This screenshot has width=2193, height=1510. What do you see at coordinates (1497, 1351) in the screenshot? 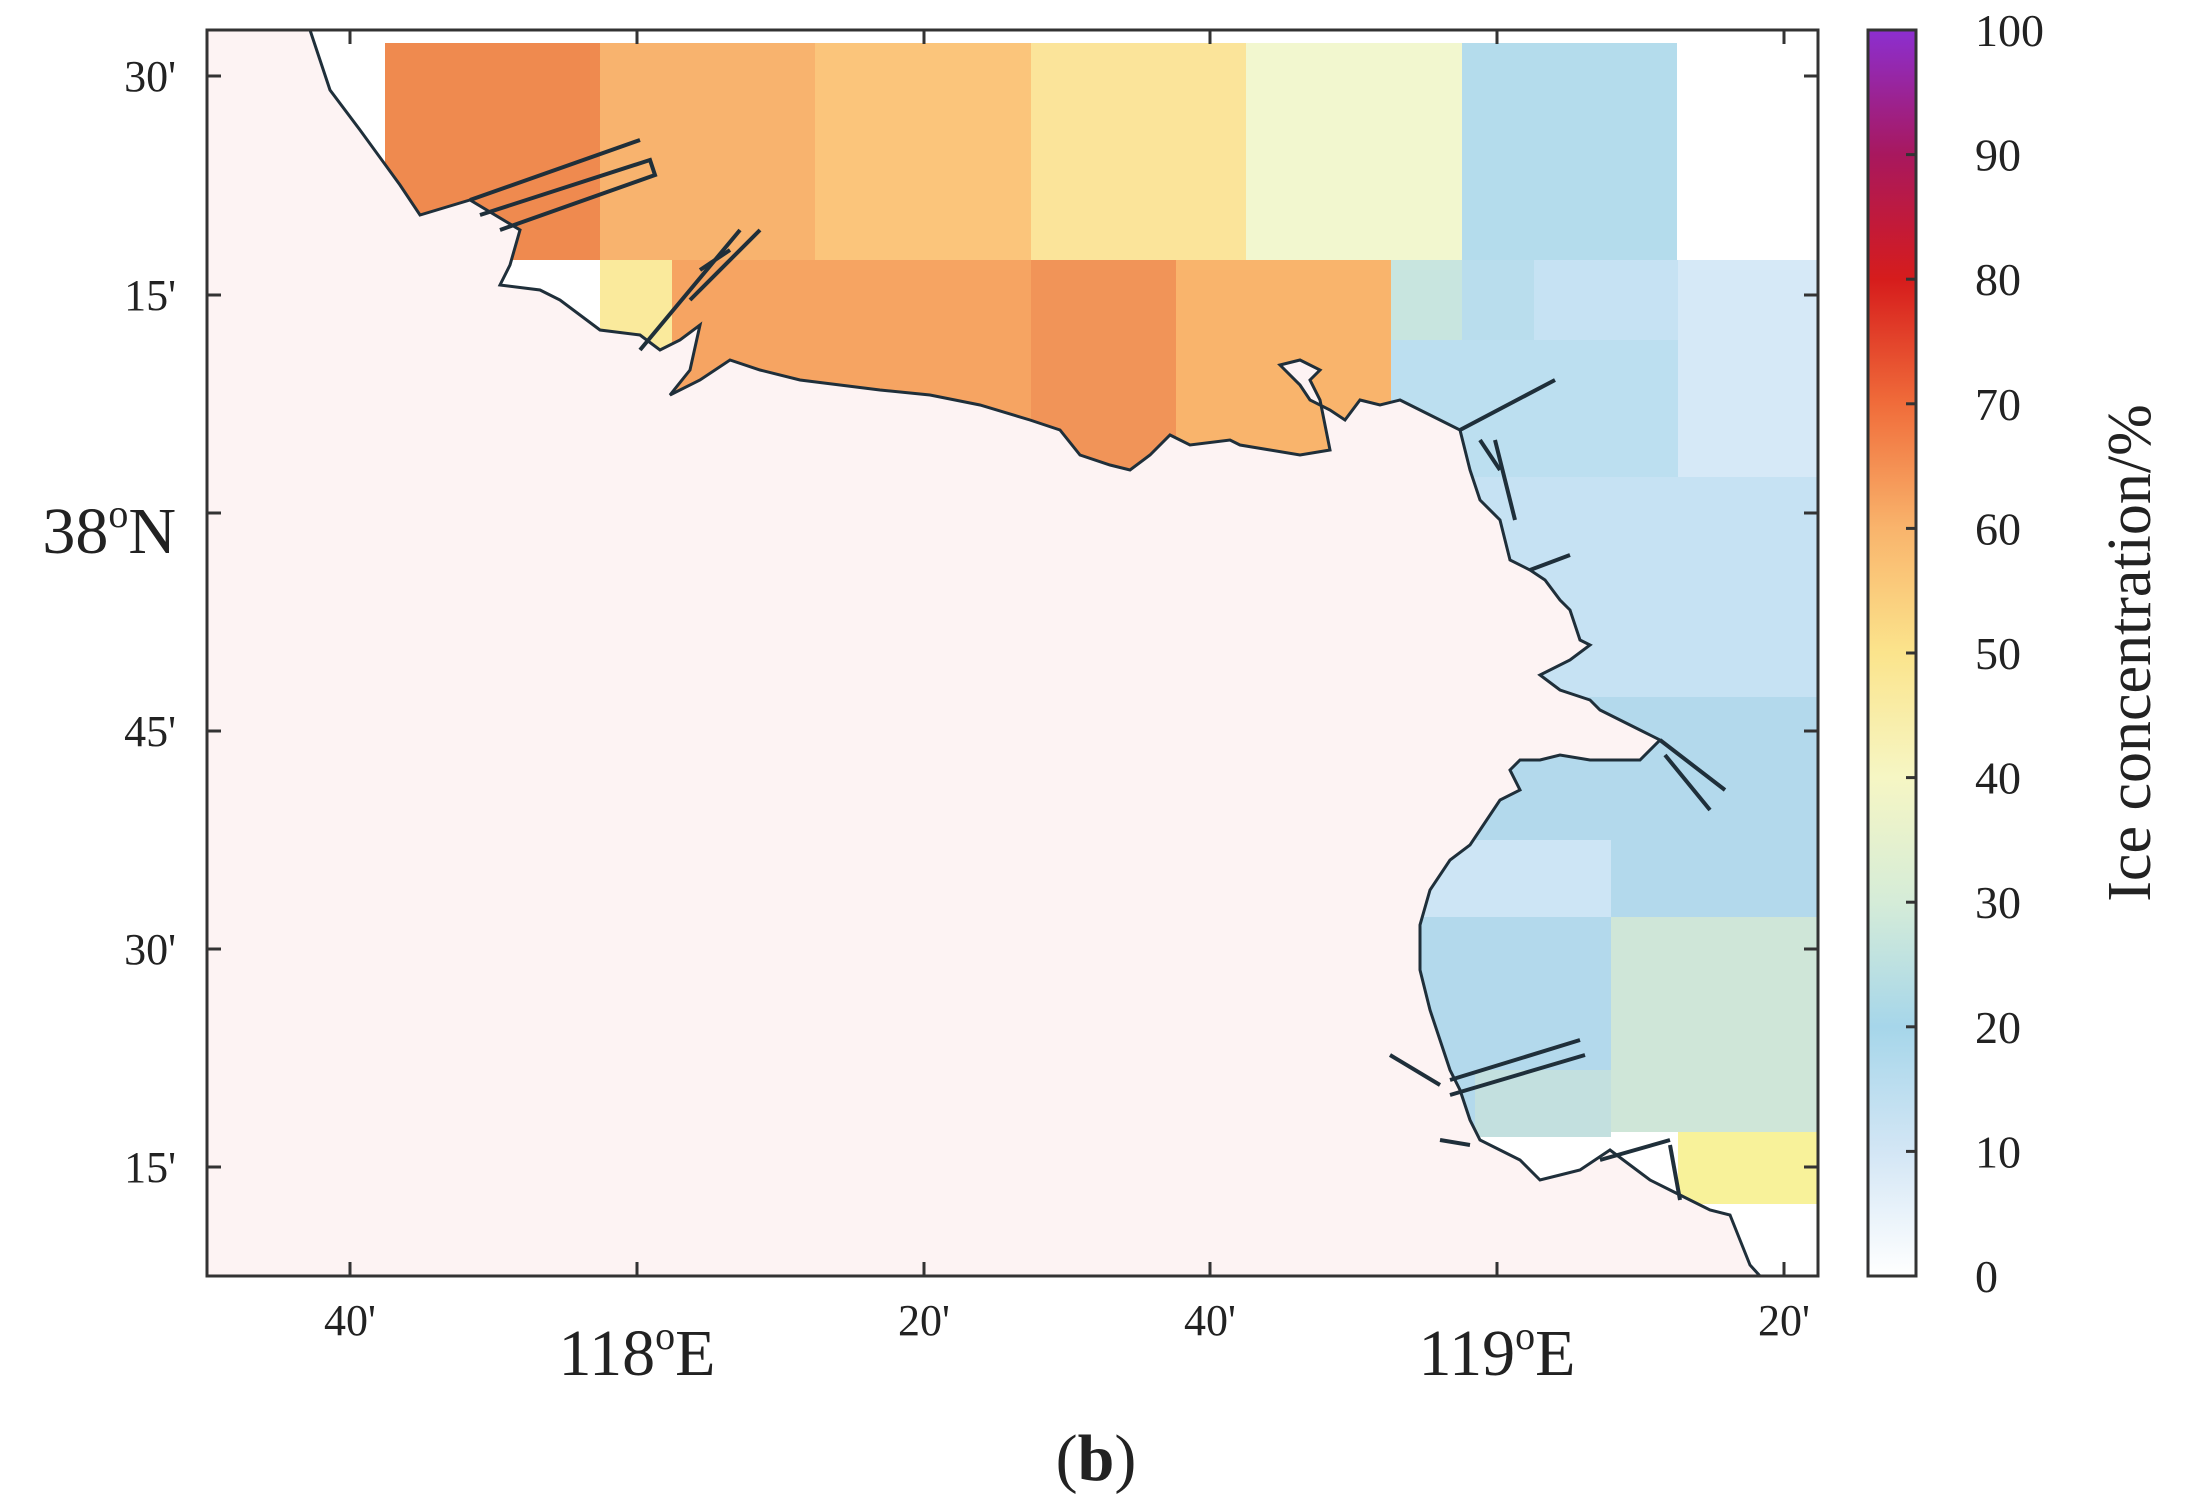
I see `lon-major-label: 119oE` at bounding box center [1497, 1351].